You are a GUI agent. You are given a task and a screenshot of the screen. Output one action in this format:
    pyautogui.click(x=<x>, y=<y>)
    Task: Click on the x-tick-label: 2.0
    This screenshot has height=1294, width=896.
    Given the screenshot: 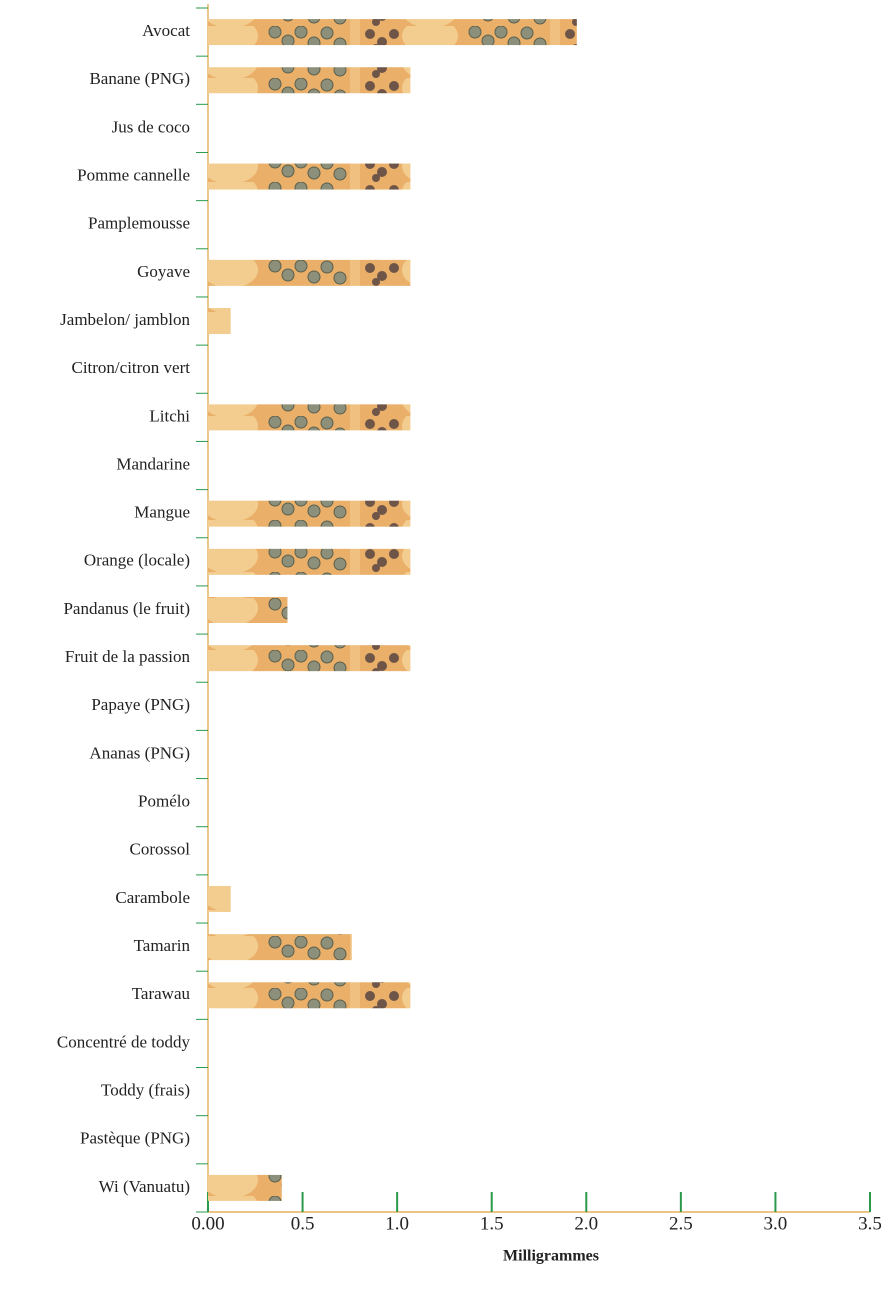 What is the action you would take?
    pyautogui.click(x=586, y=1223)
    